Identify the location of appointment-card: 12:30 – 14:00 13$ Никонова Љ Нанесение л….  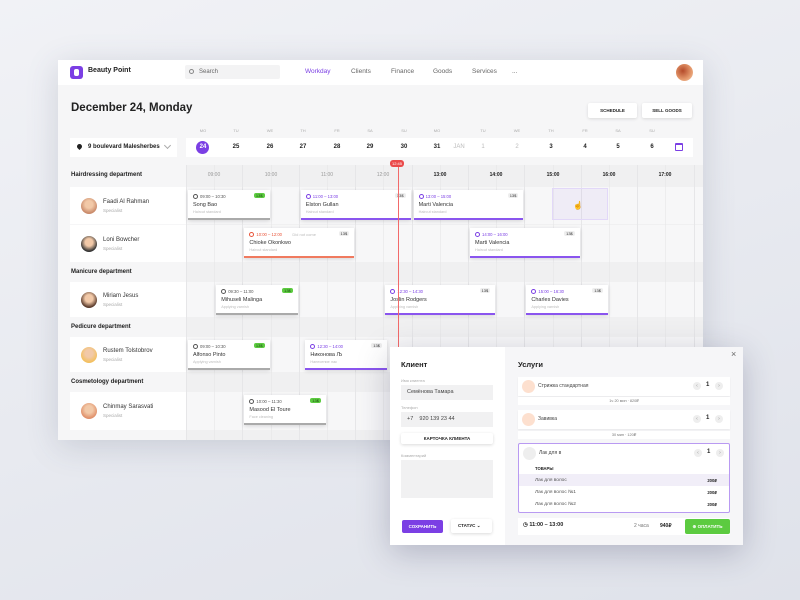
(346, 355).